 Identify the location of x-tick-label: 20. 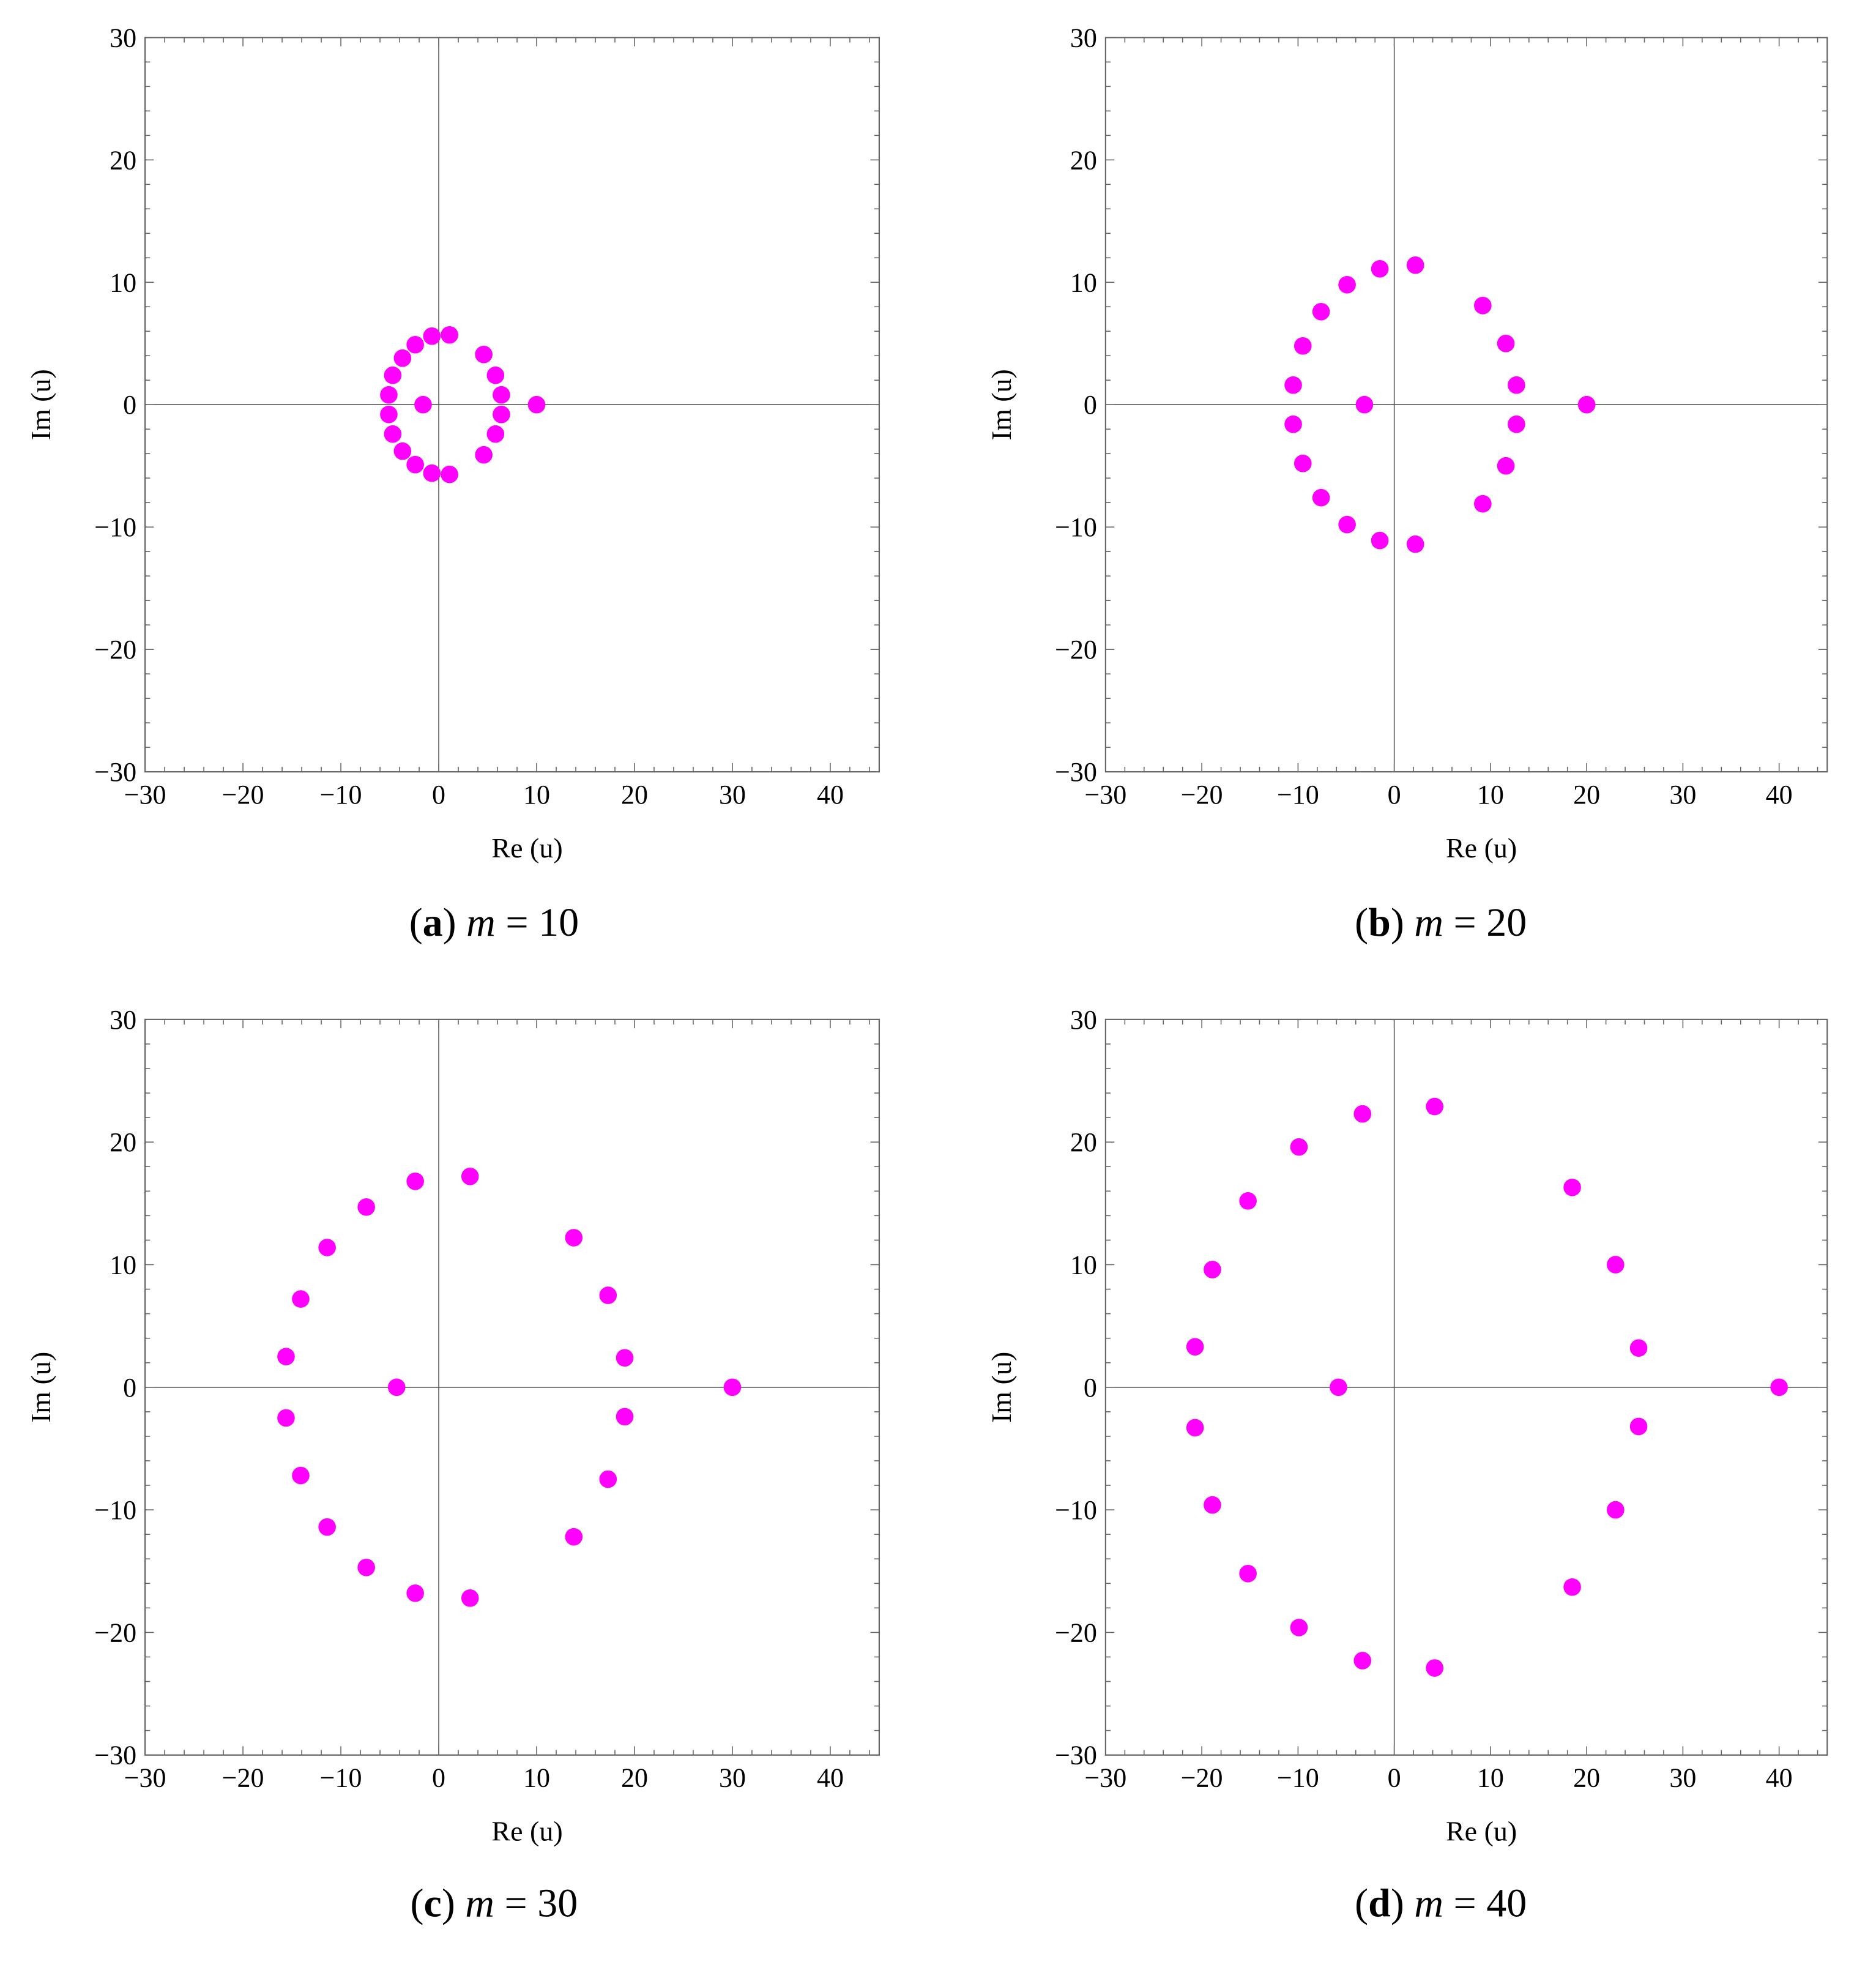
(634, 795).